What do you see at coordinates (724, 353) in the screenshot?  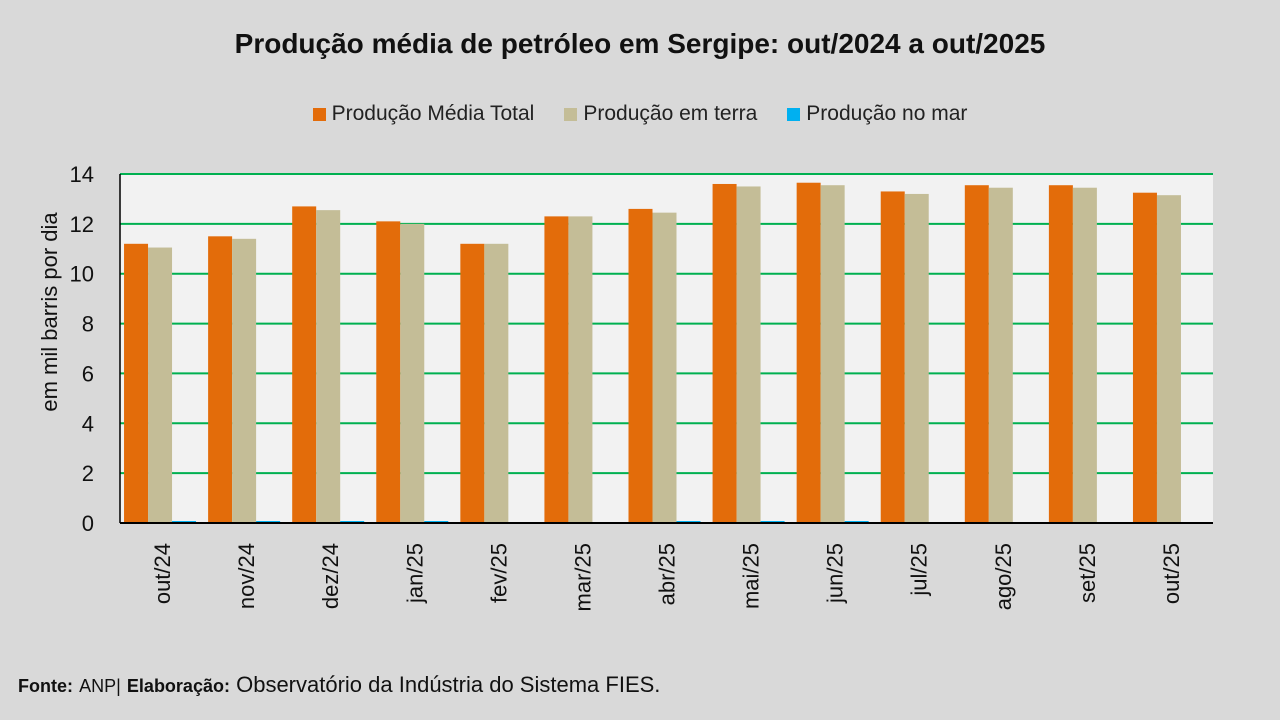 I see `bar-produção-média-total-mai-25` at bounding box center [724, 353].